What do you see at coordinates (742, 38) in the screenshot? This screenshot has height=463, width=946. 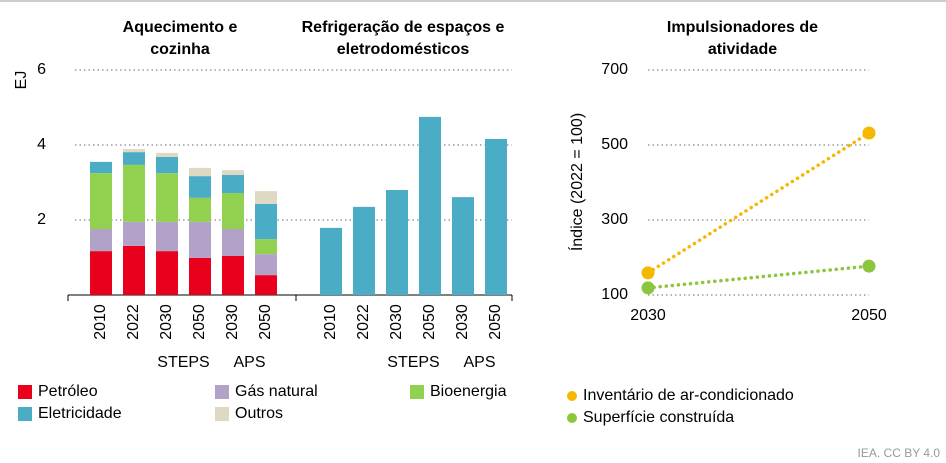 I see `panel-title: Impulsionadores de atividade` at bounding box center [742, 38].